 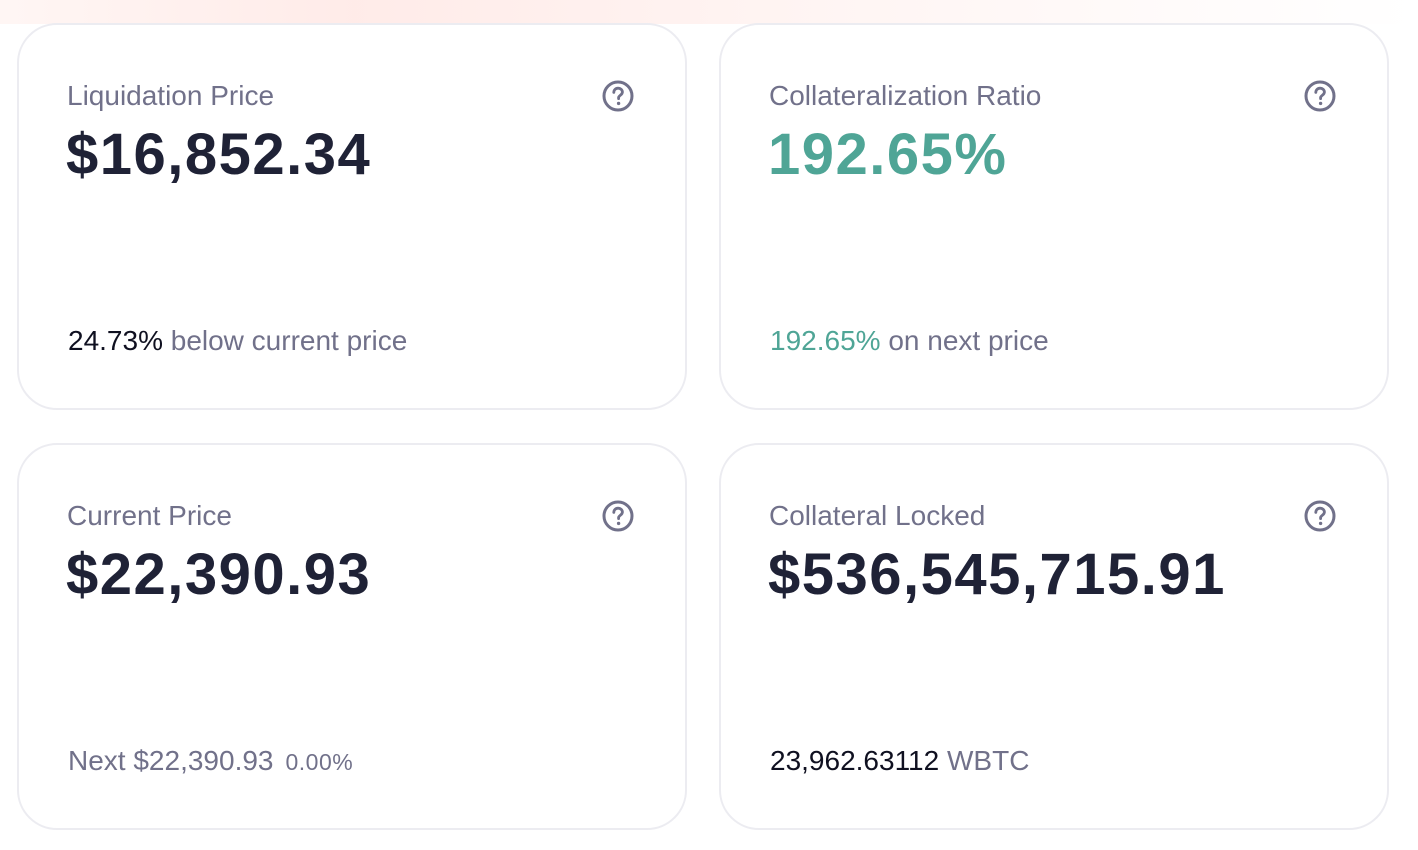 I want to click on liquidation-price-value: $16,852.34, so click(x=219, y=154).